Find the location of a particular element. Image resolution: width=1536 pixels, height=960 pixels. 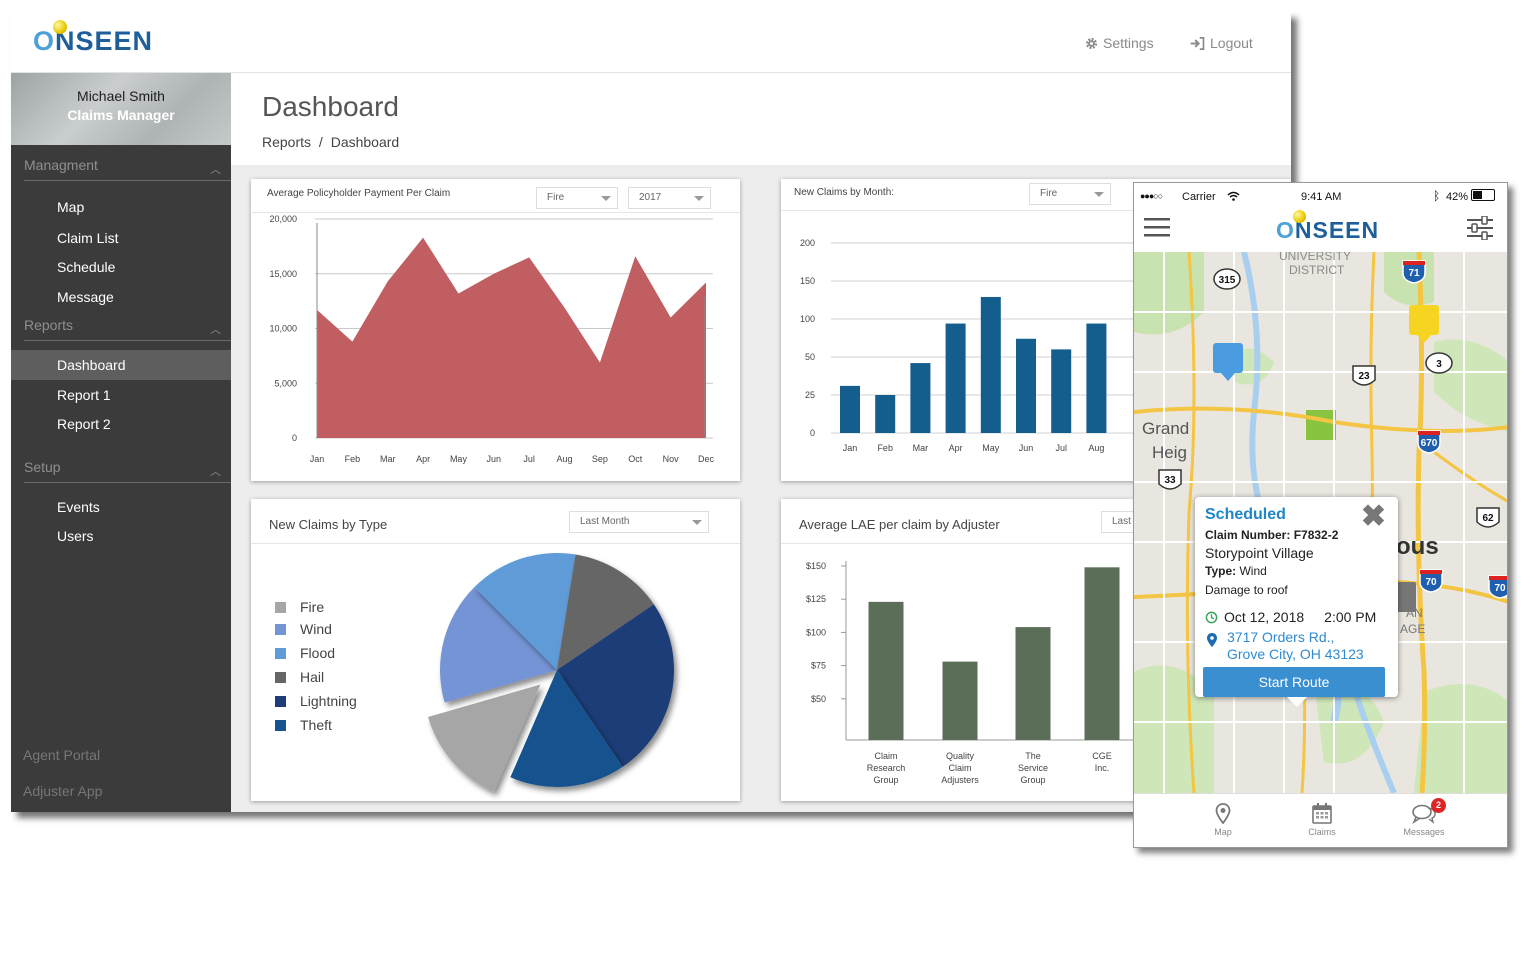

x-tick-label: Research is located at coordinates (886, 768).